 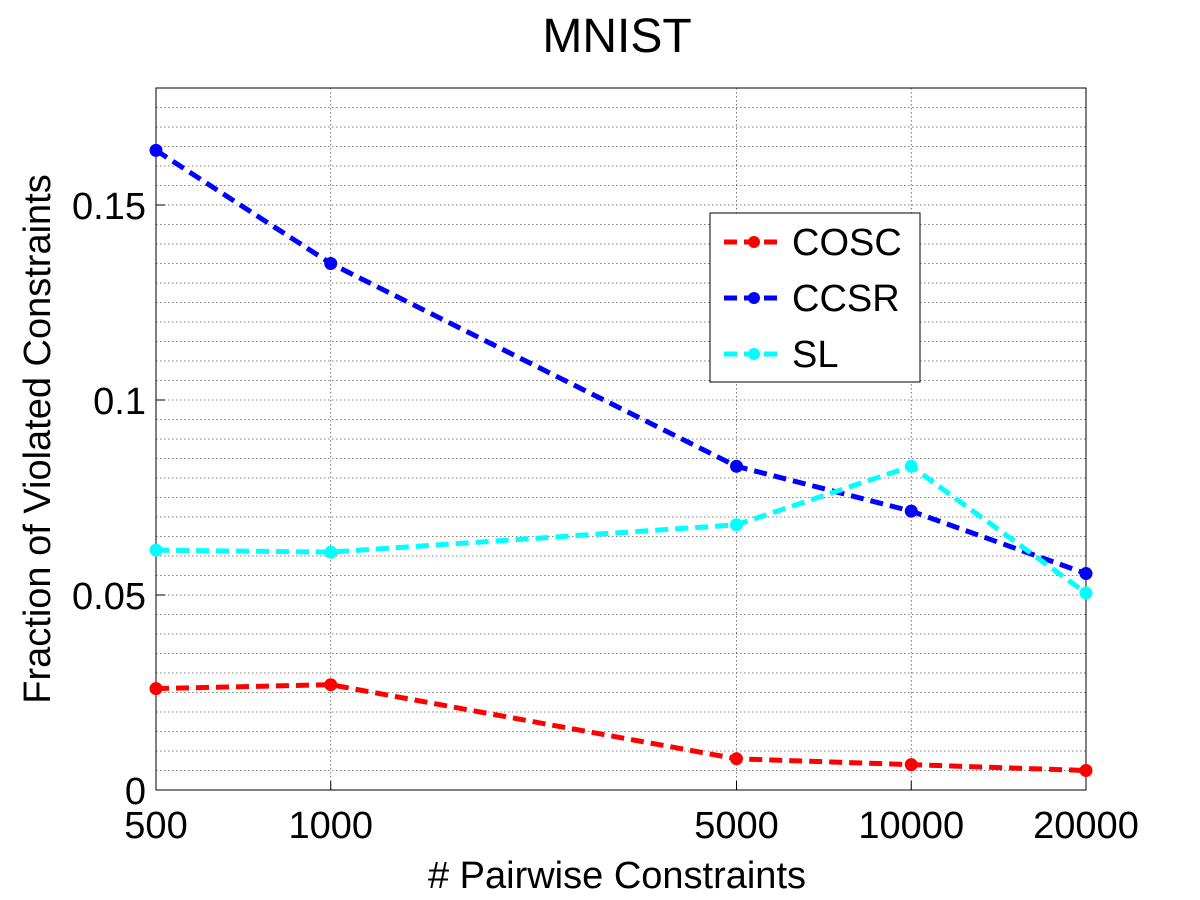 I want to click on legend-marker-ccsr, so click(x=754, y=298).